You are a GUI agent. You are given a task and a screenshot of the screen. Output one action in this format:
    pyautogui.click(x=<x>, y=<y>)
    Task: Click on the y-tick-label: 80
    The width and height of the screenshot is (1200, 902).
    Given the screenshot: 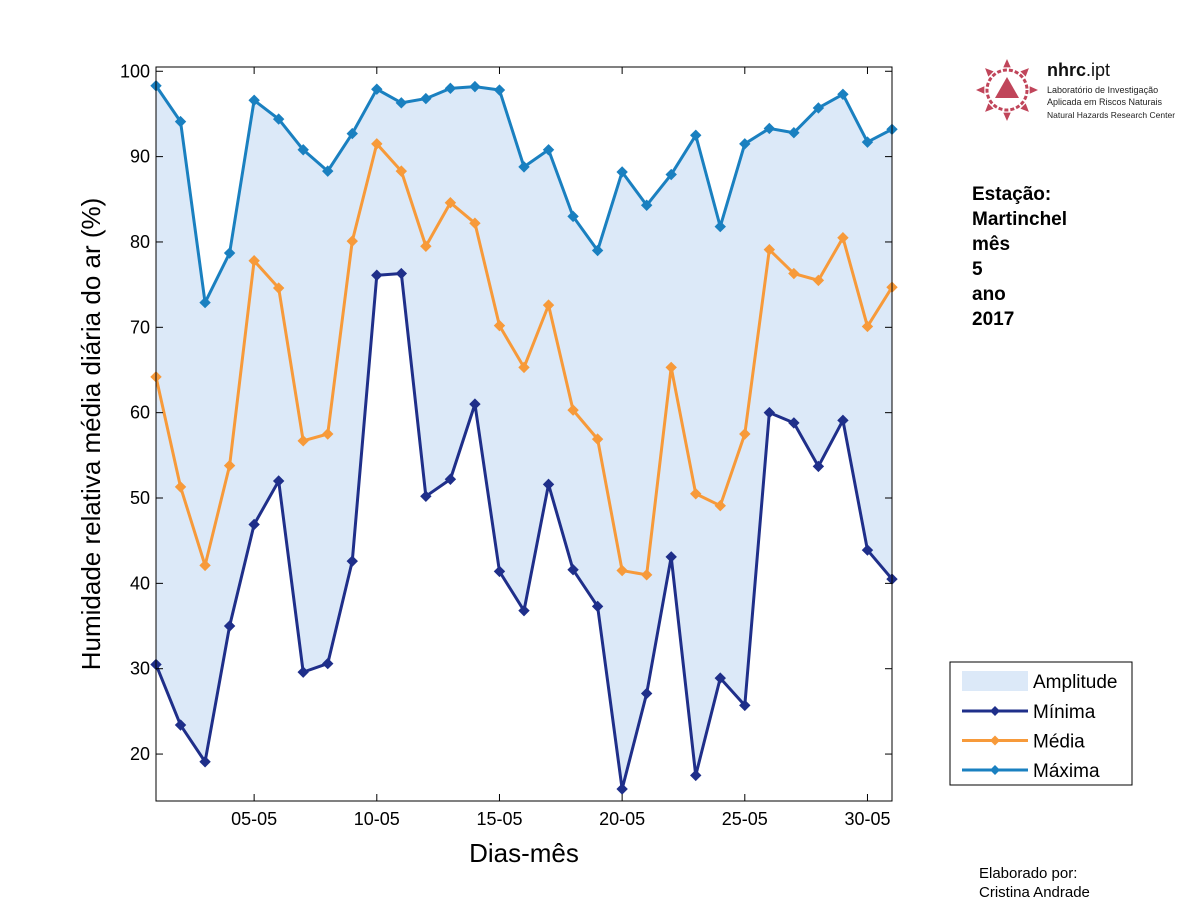 What is the action you would take?
    pyautogui.click(x=140, y=242)
    